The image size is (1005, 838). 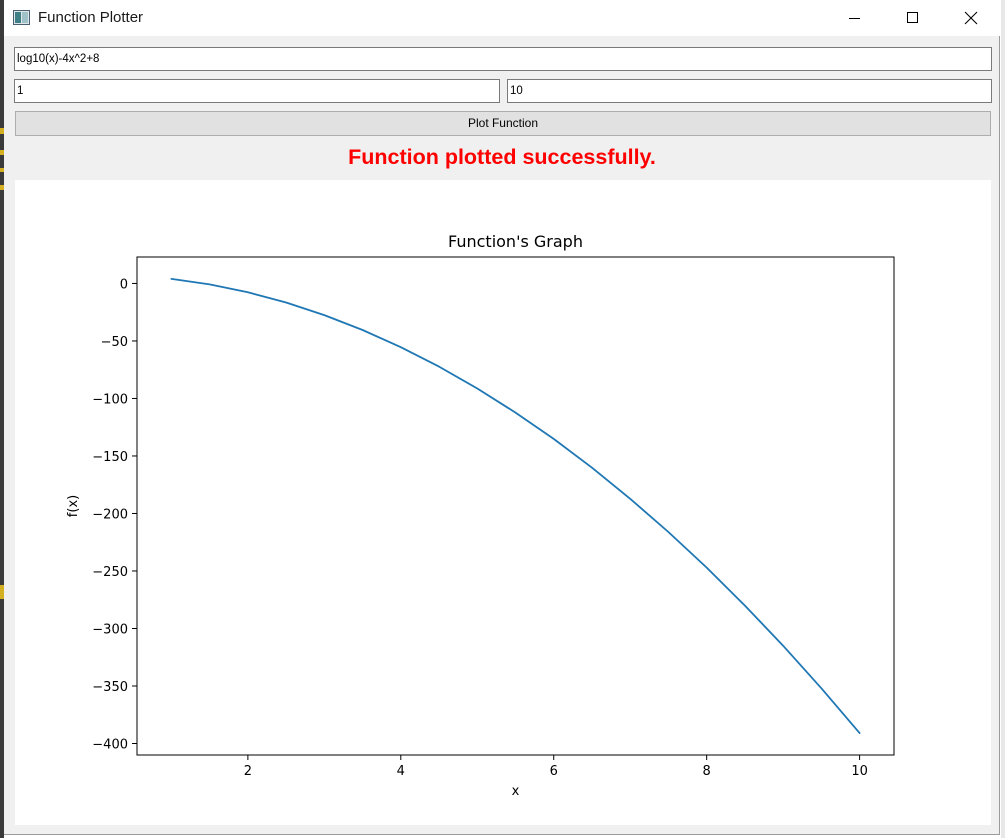 I want to click on x-tick-label: 10, so click(x=859, y=771).